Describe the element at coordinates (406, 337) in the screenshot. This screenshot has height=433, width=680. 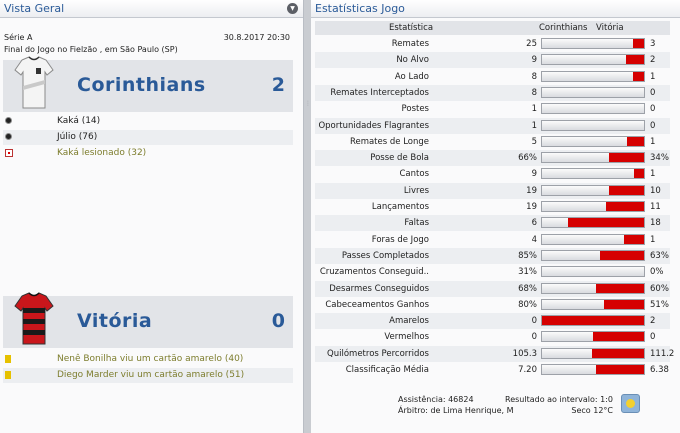
I see `stat-label: Vermelhos` at that location.